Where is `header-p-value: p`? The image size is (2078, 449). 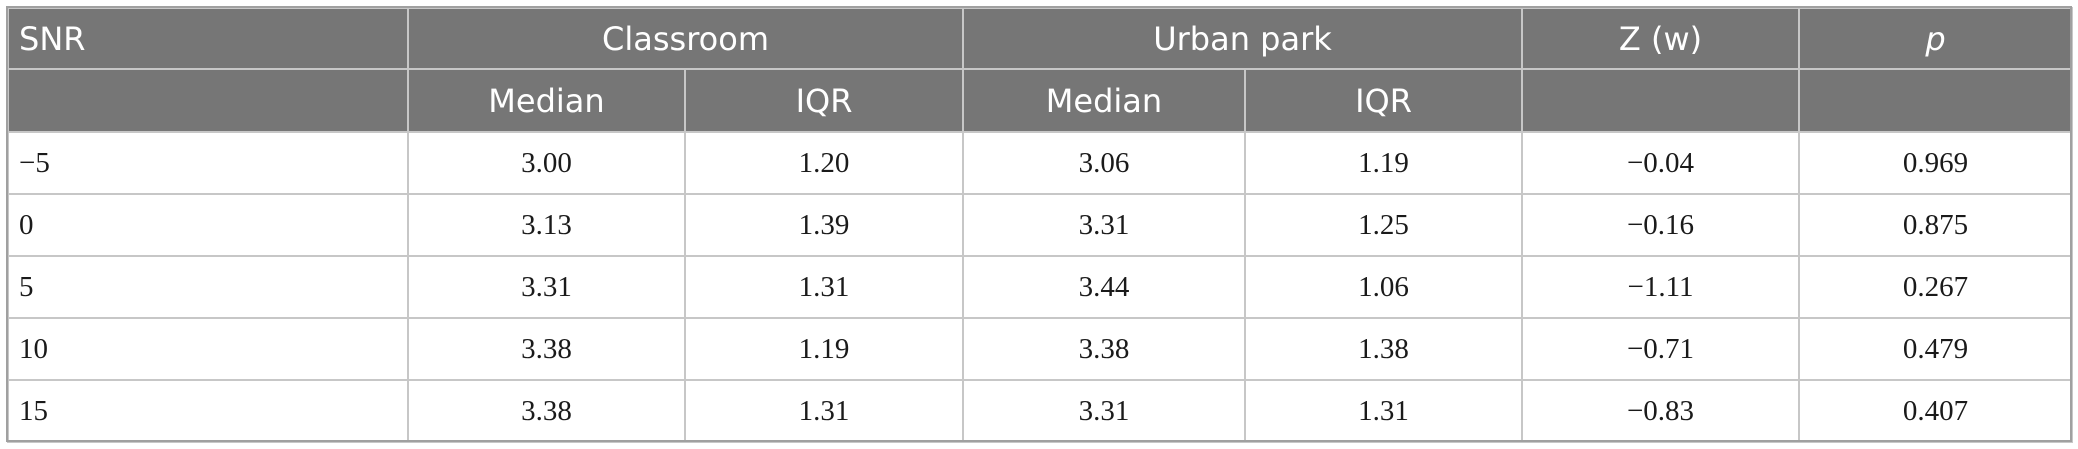 header-p-value: p is located at coordinates (1935, 38).